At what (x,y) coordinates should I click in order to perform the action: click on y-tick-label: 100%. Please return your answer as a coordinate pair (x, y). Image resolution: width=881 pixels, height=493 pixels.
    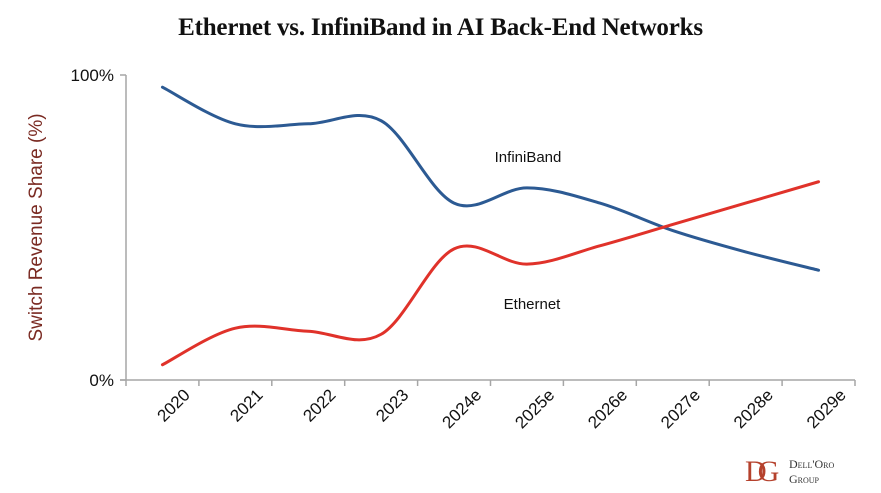
    Looking at the image, I should click on (92, 75).